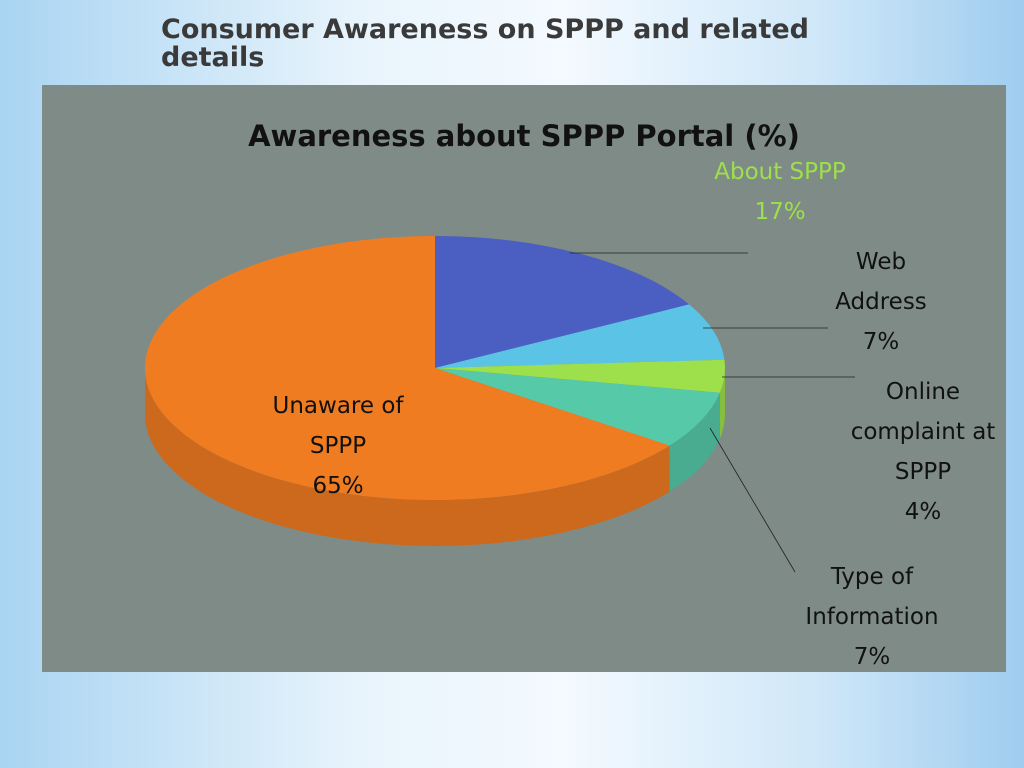  Describe the element at coordinates (752, 500) in the screenshot. I see `leader-line` at that location.